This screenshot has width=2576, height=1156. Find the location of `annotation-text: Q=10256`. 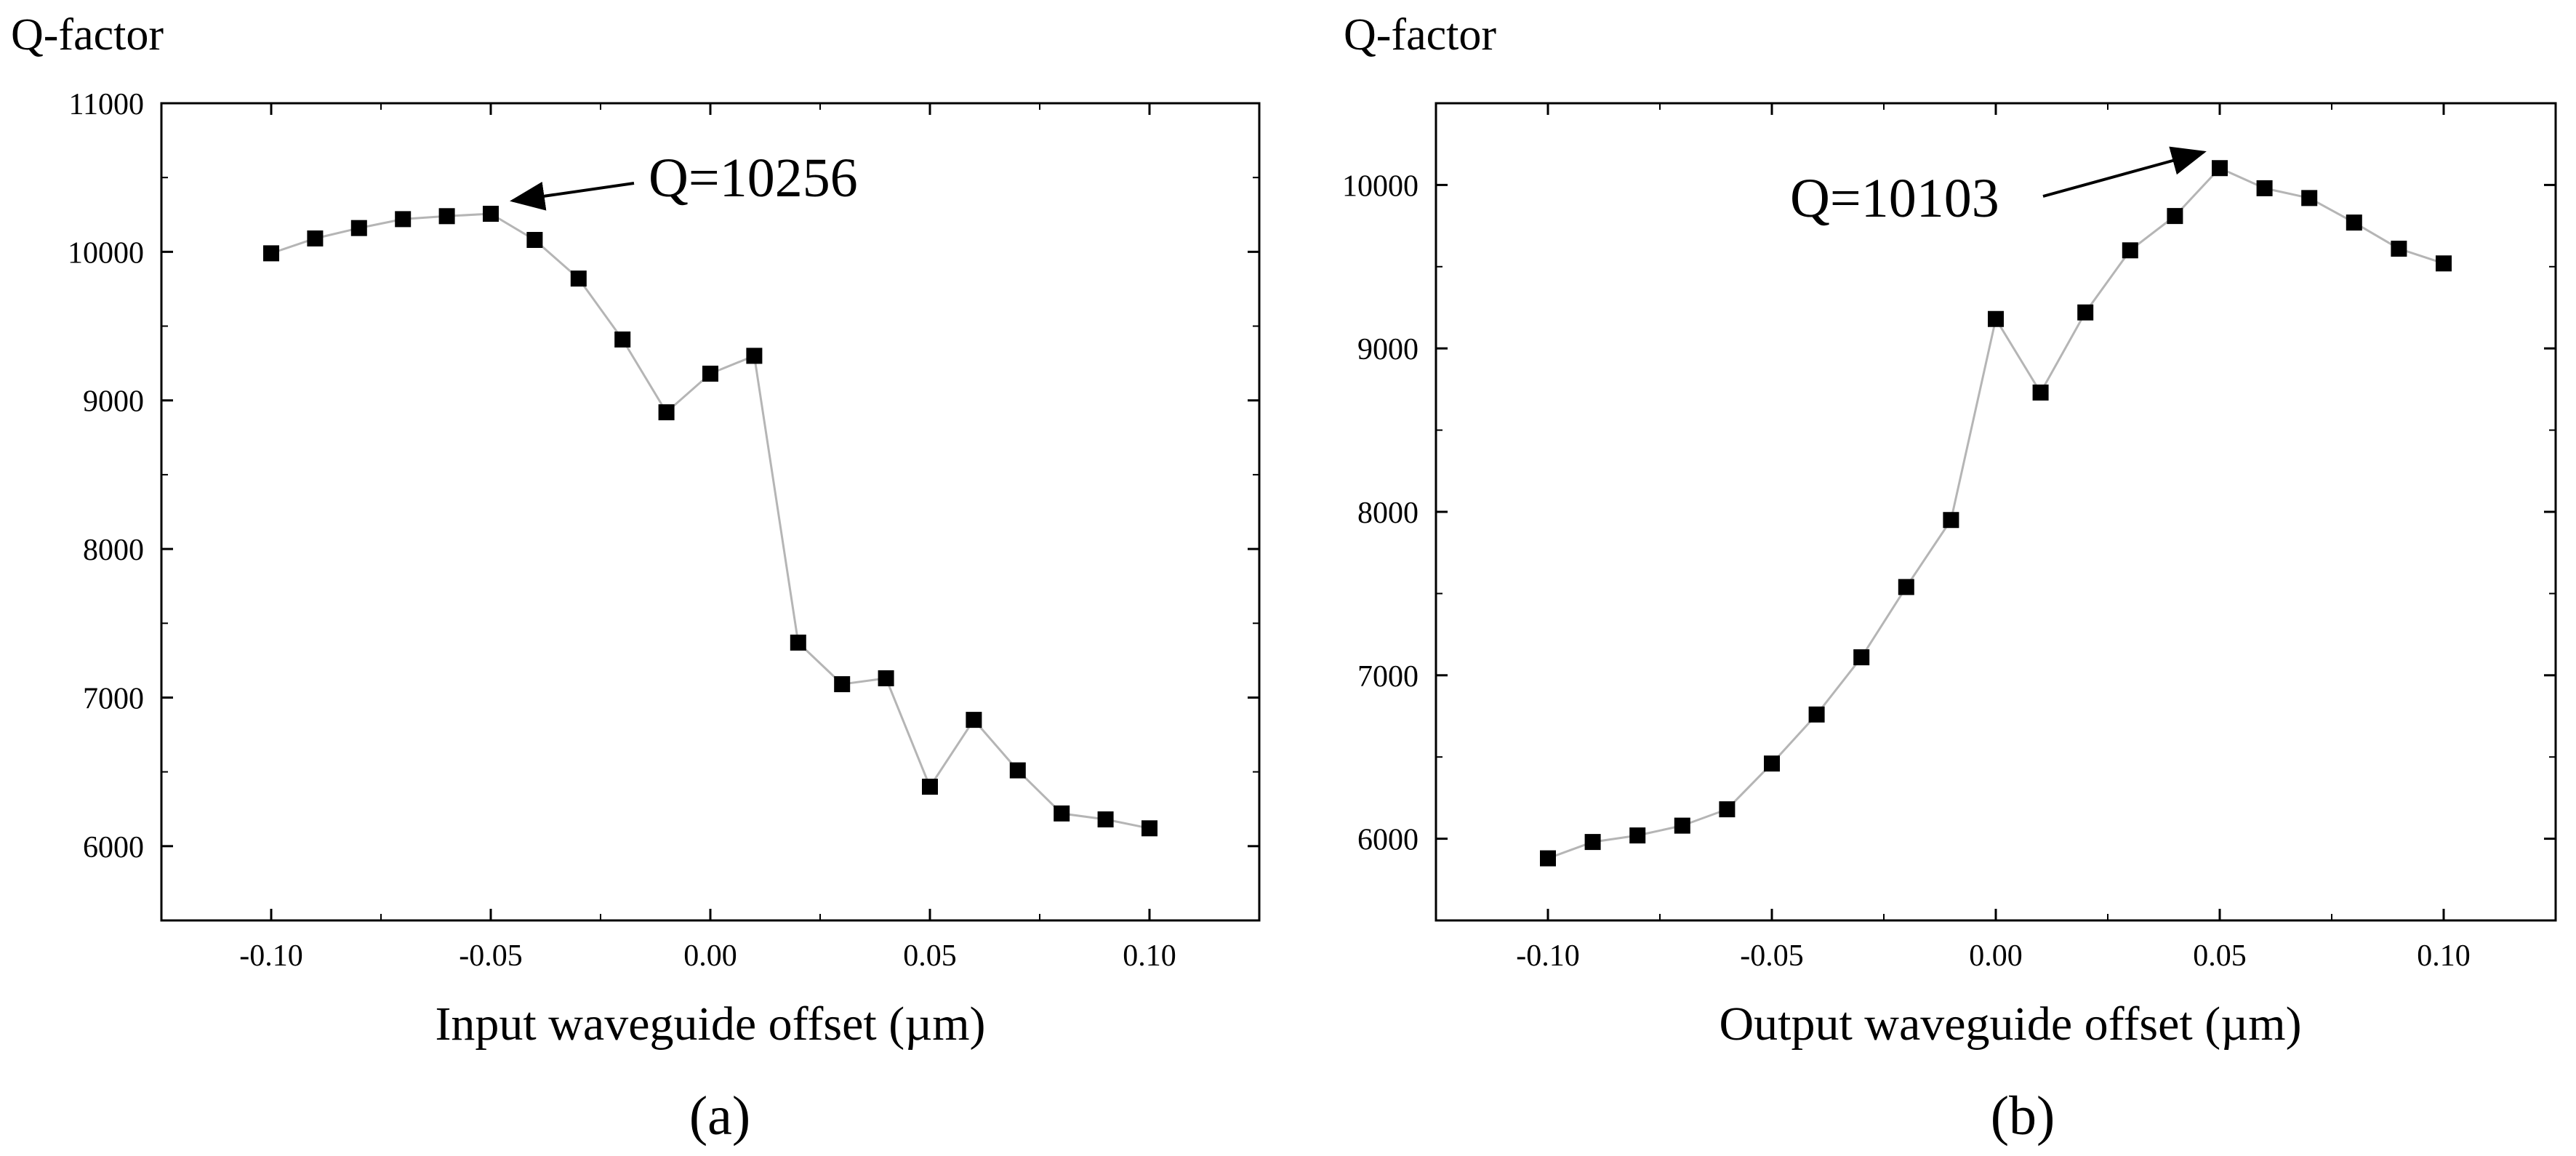

annotation-text: Q=10256 is located at coordinates (753, 178).